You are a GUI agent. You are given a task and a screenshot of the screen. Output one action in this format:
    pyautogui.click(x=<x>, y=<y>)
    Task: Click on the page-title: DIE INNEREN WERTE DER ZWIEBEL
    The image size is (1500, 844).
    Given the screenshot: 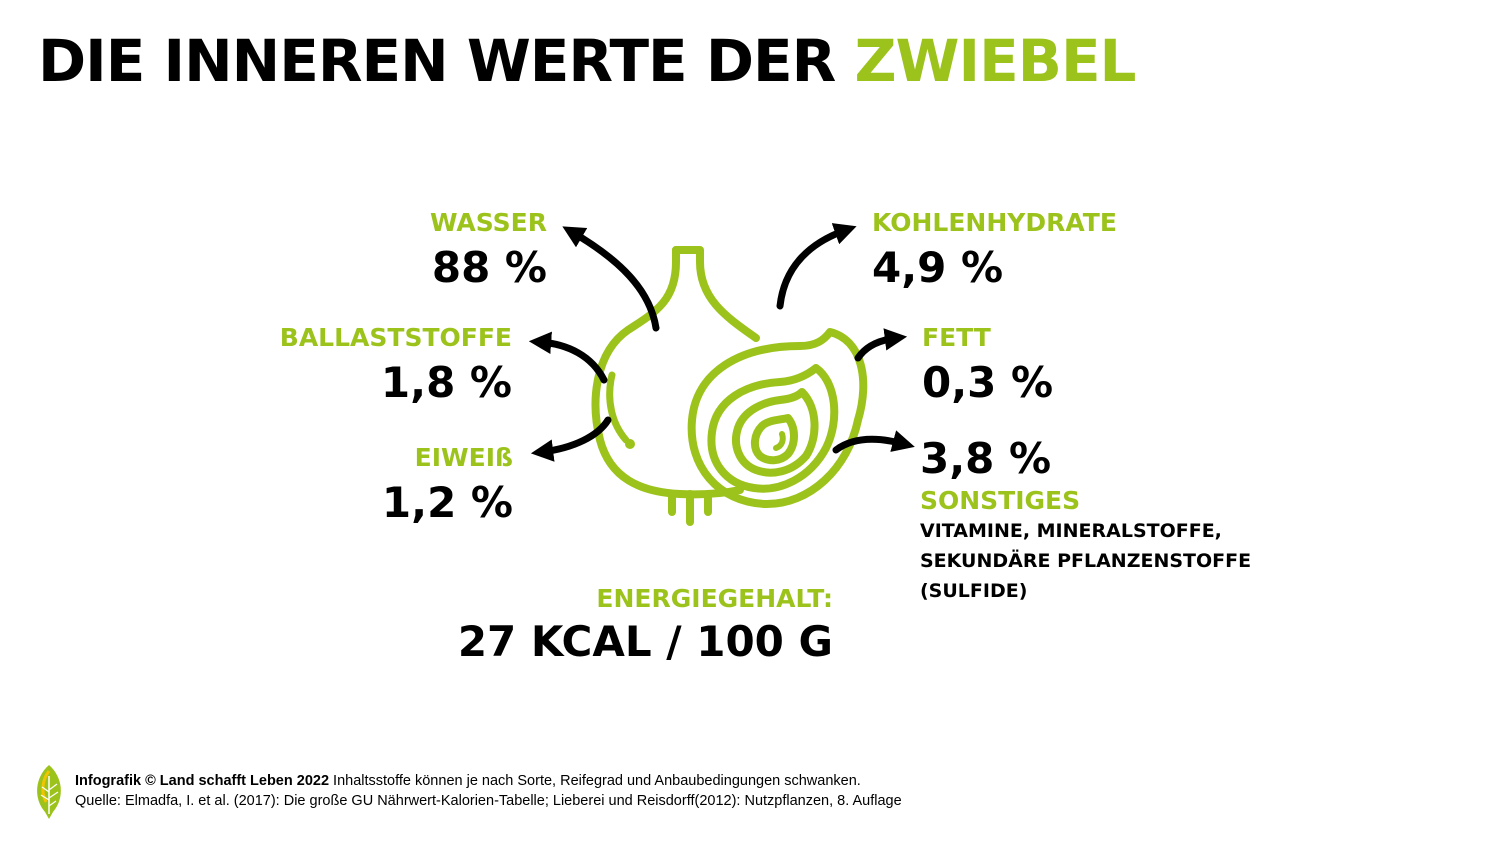 What is the action you would take?
    pyautogui.click(x=587, y=61)
    